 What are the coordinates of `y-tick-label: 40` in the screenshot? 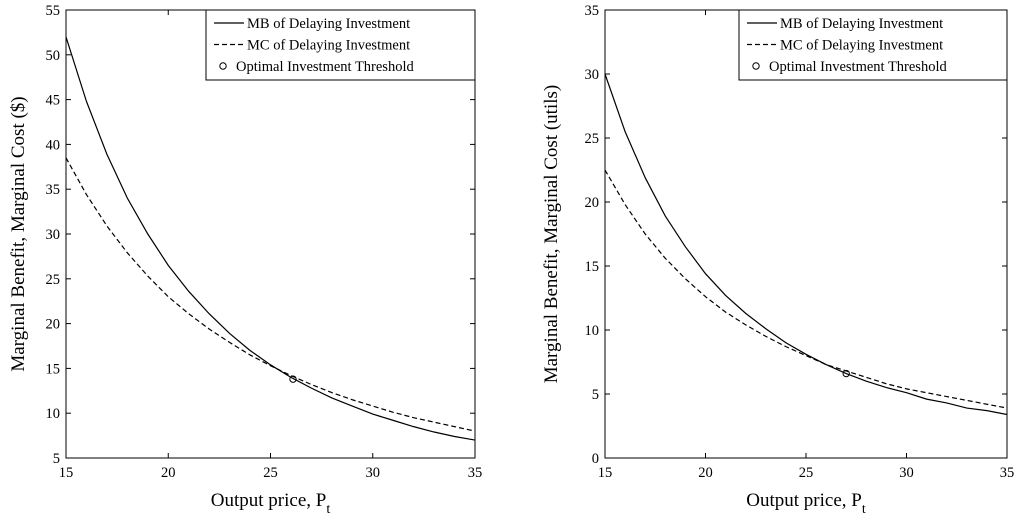 It's located at (53, 145).